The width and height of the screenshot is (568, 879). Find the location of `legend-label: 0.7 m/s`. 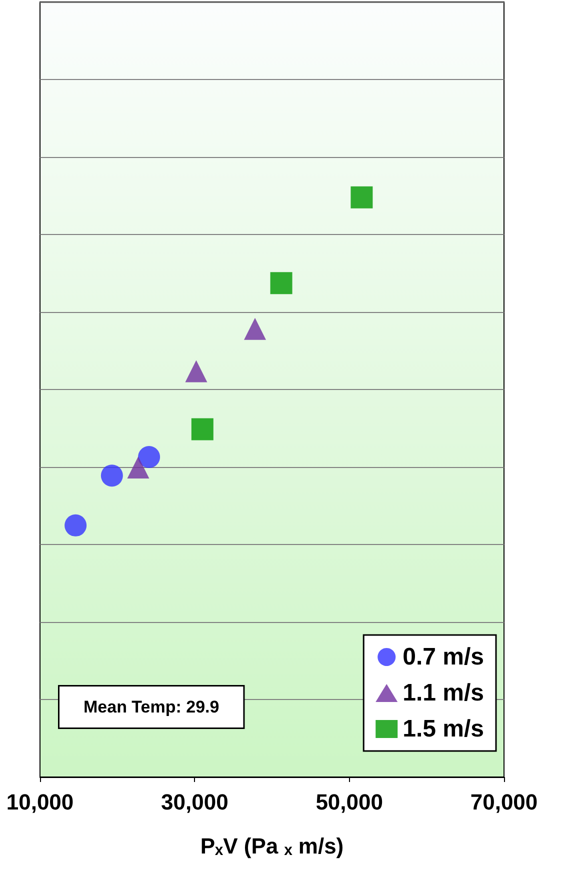

legend-label: 0.7 m/s is located at coordinates (443, 657).